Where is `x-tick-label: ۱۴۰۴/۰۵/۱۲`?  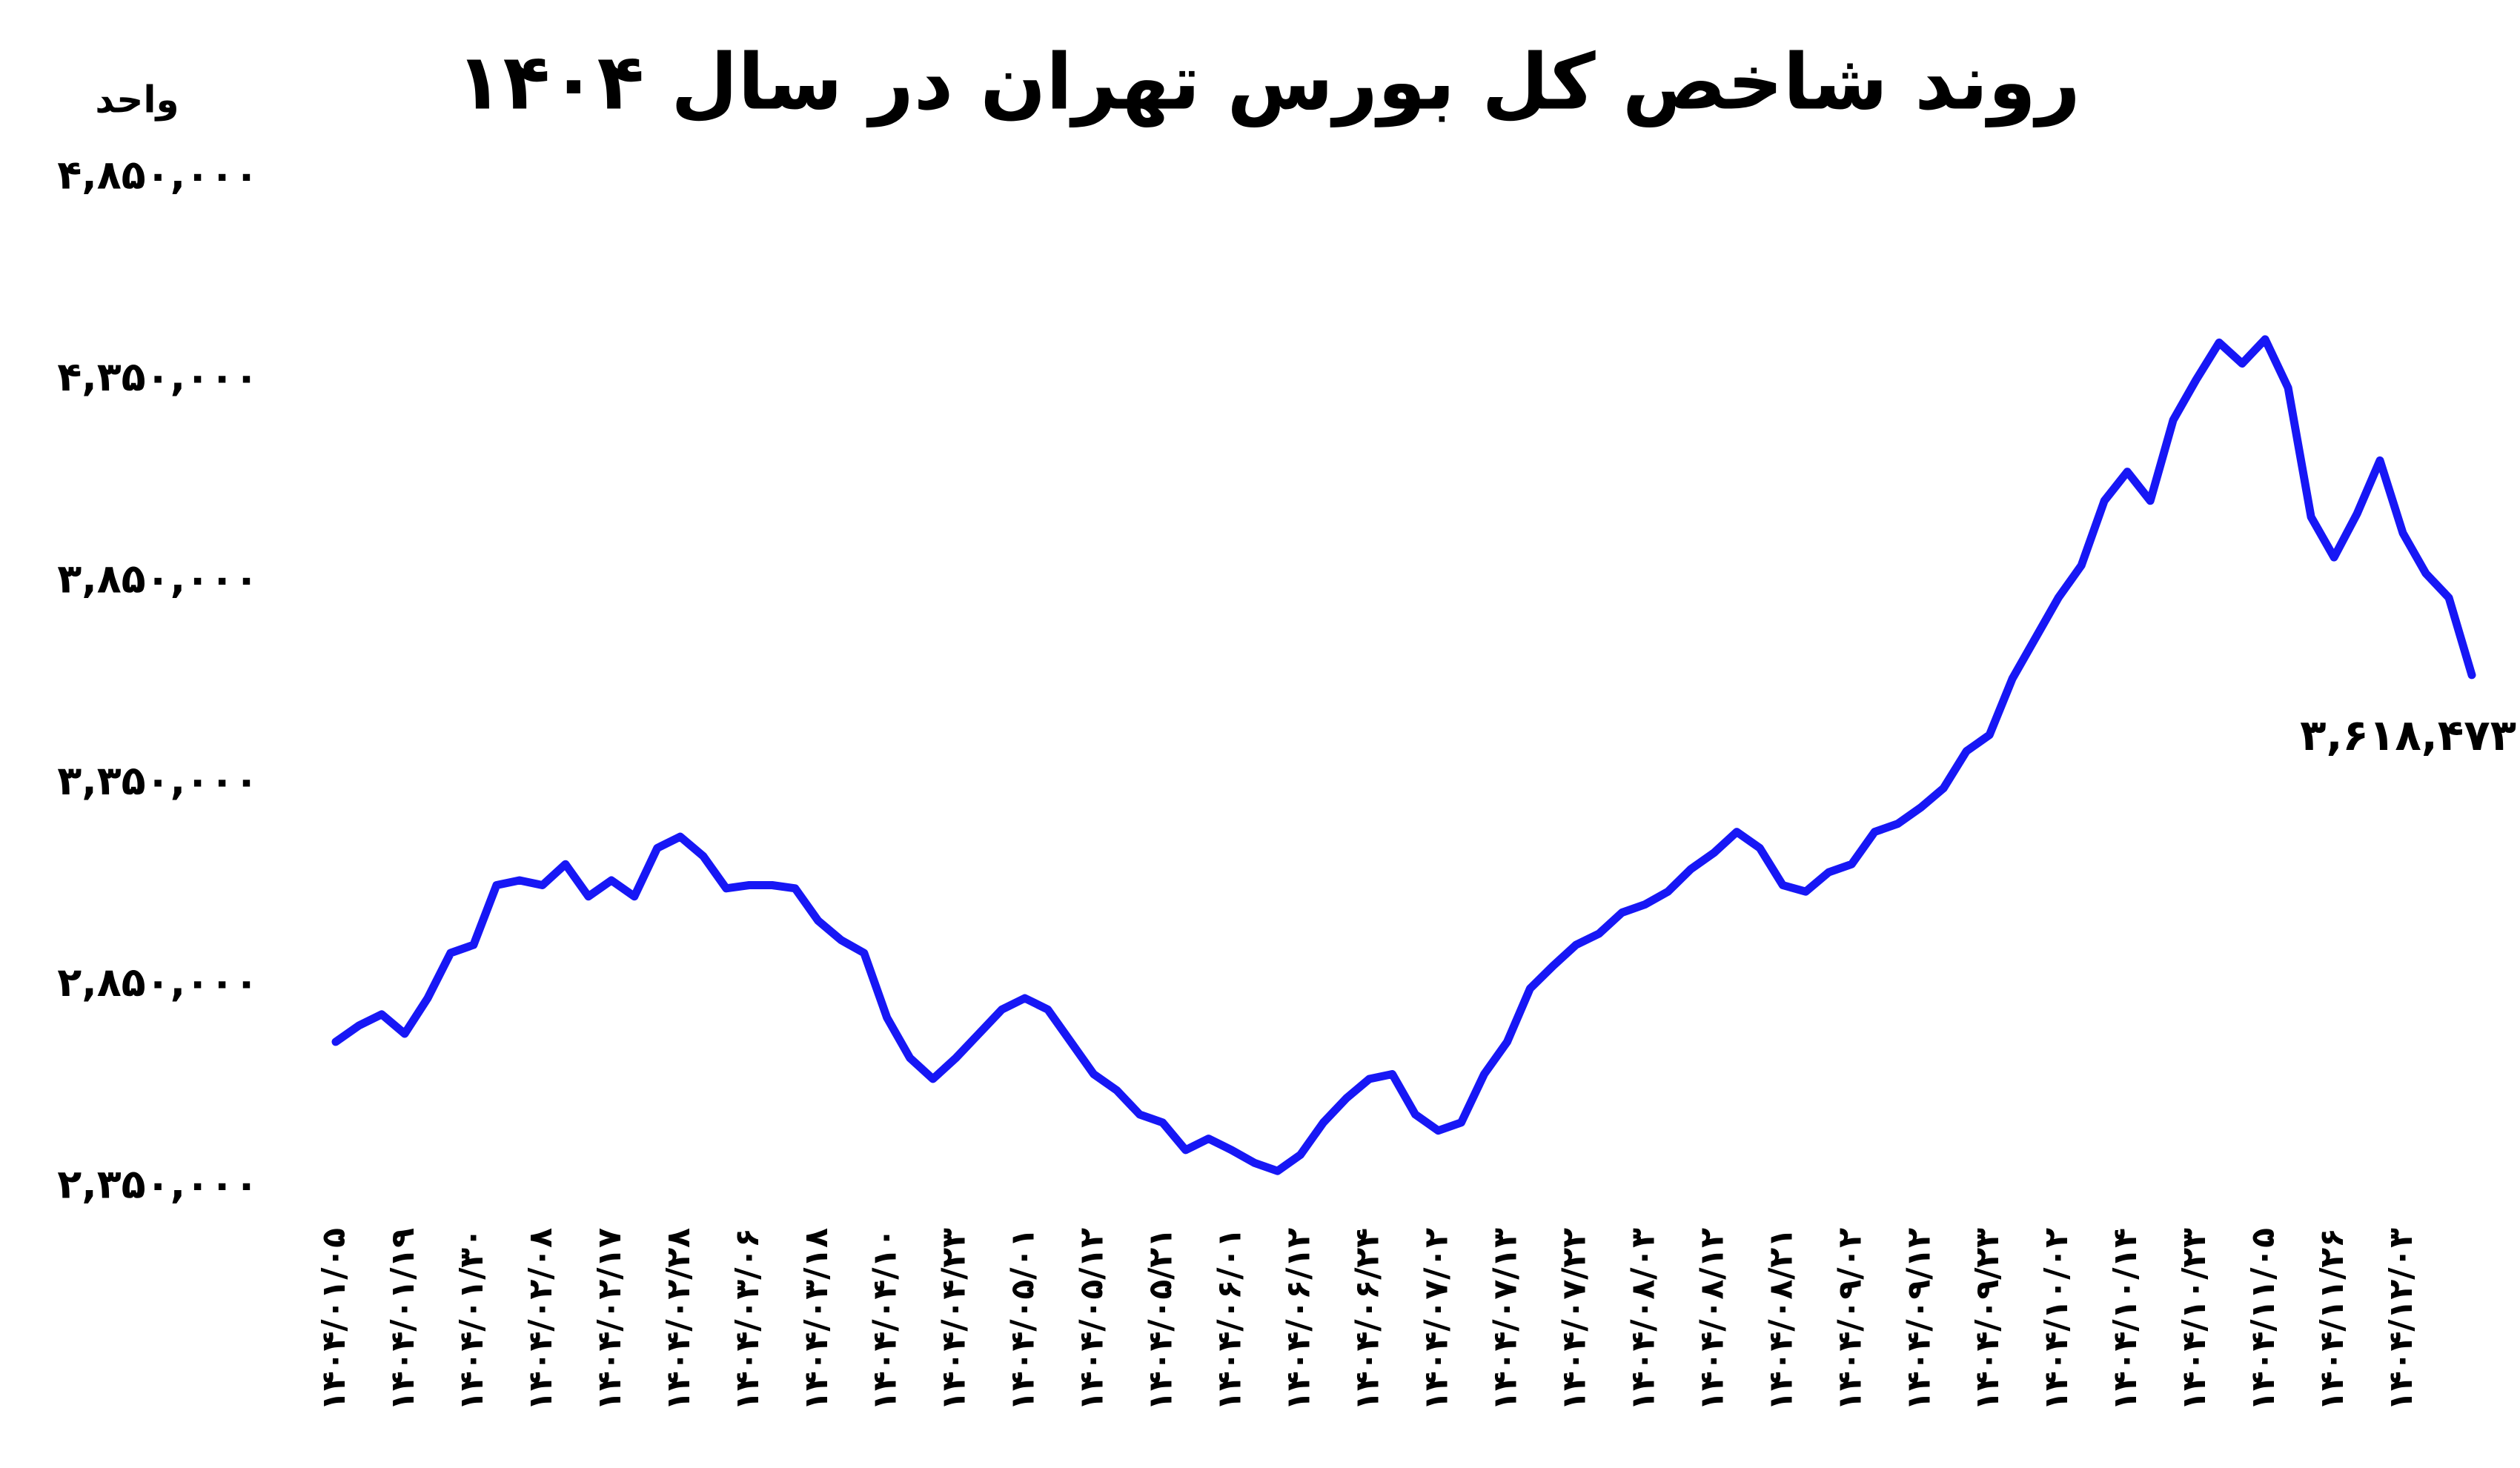 x-tick-label: ۱۴۰۴/۰۵/۱۲ is located at coordinates (1092, 1319).